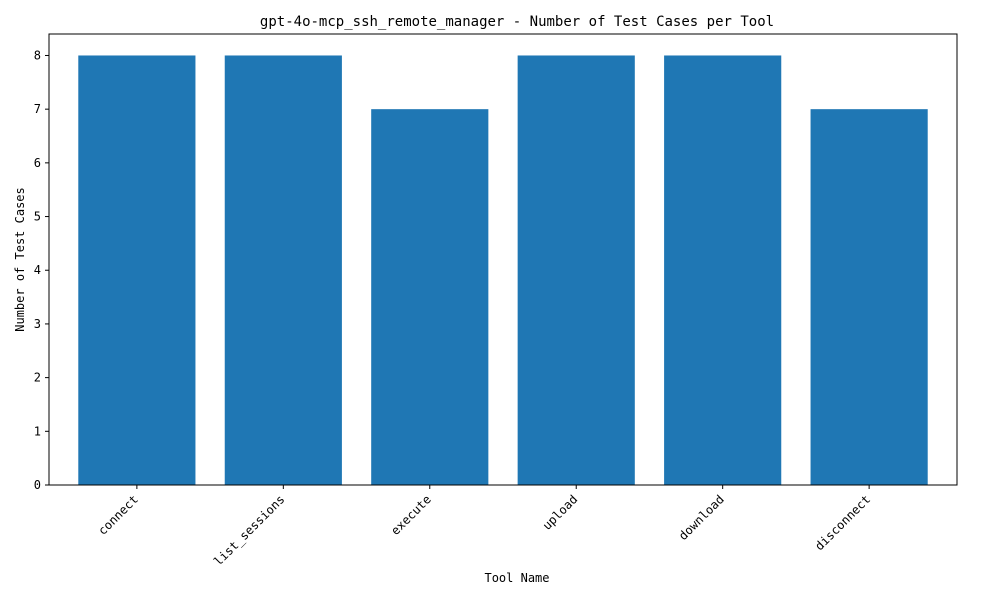 This screenshot has width=1000, height=600. I want to click on y-tick-label: 8, so click(37, 55).